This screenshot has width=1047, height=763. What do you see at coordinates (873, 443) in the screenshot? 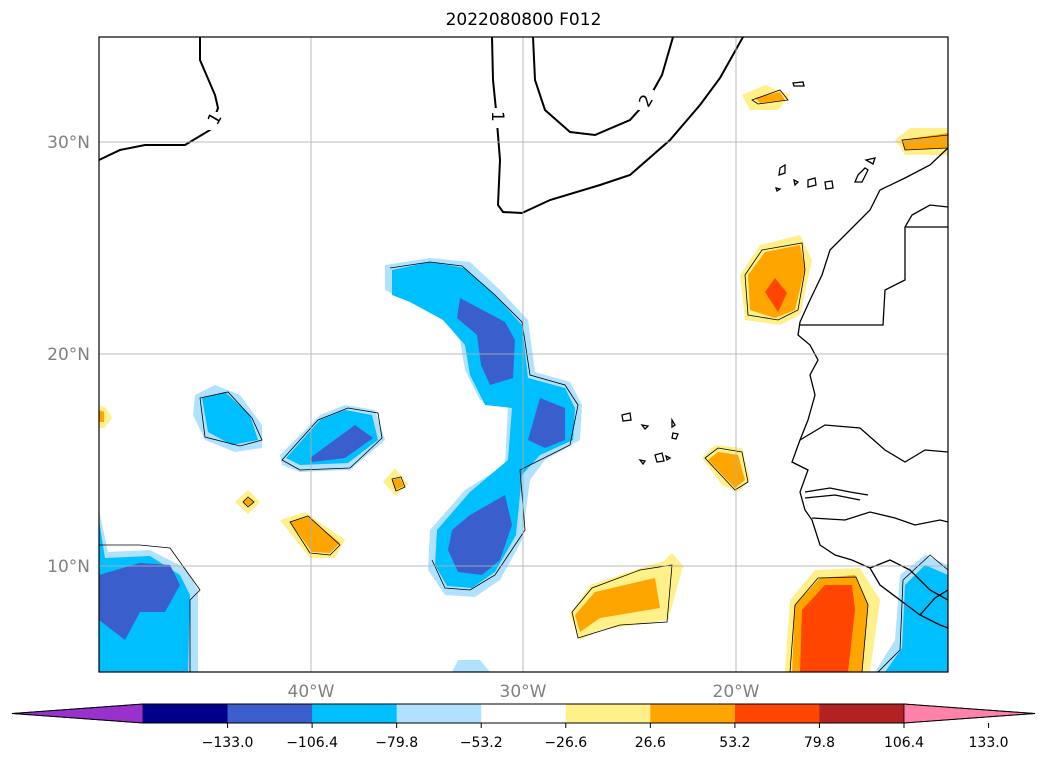
I see `border-senegal` at bounding box center [873, 443].